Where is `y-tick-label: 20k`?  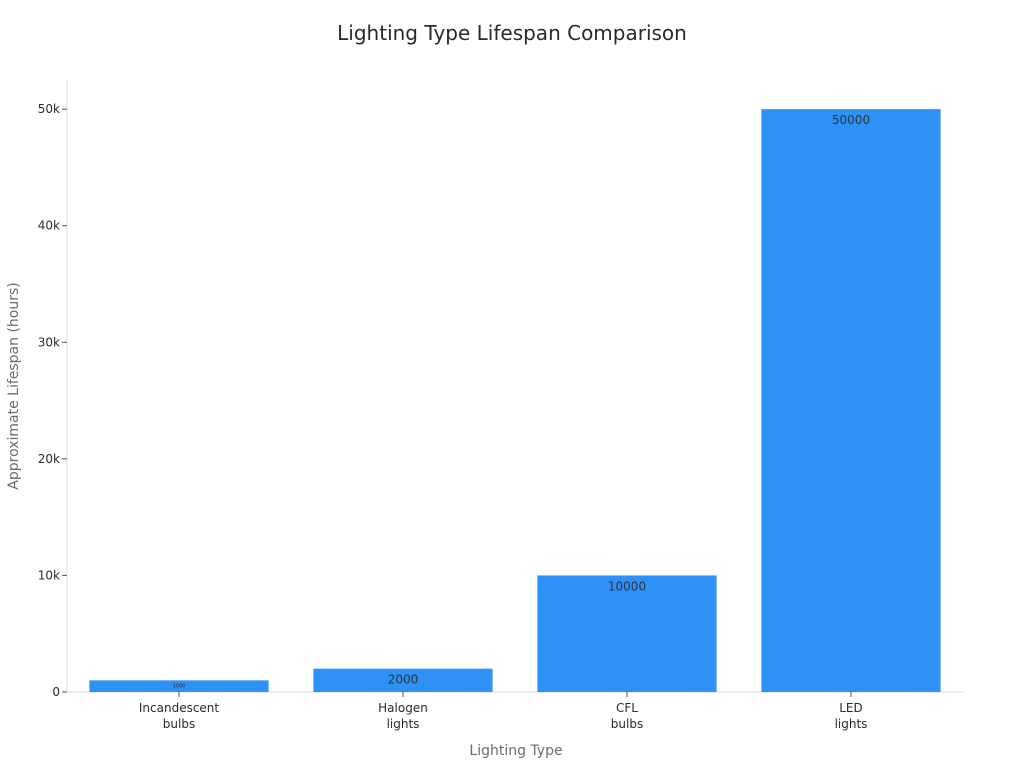 y-tick-label: 20k is located at coordinates (49, 459).